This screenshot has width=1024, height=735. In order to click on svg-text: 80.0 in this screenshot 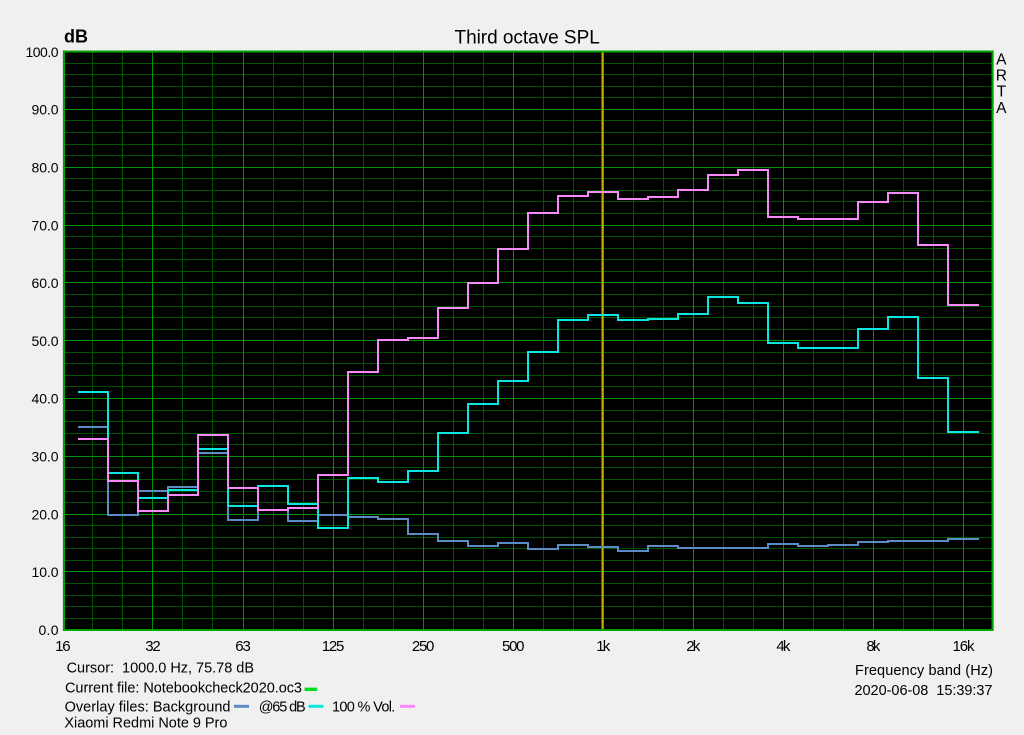, I will do `click(45, 167)`.